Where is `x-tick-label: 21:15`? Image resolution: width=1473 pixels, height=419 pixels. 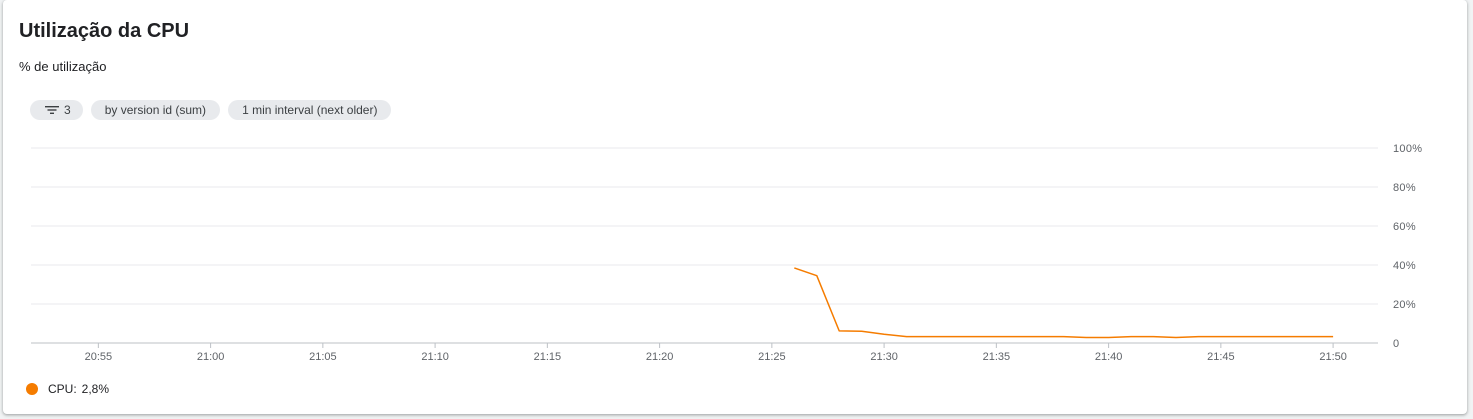 x-tick-label: 21:15 is located at coordinates (548, 357).